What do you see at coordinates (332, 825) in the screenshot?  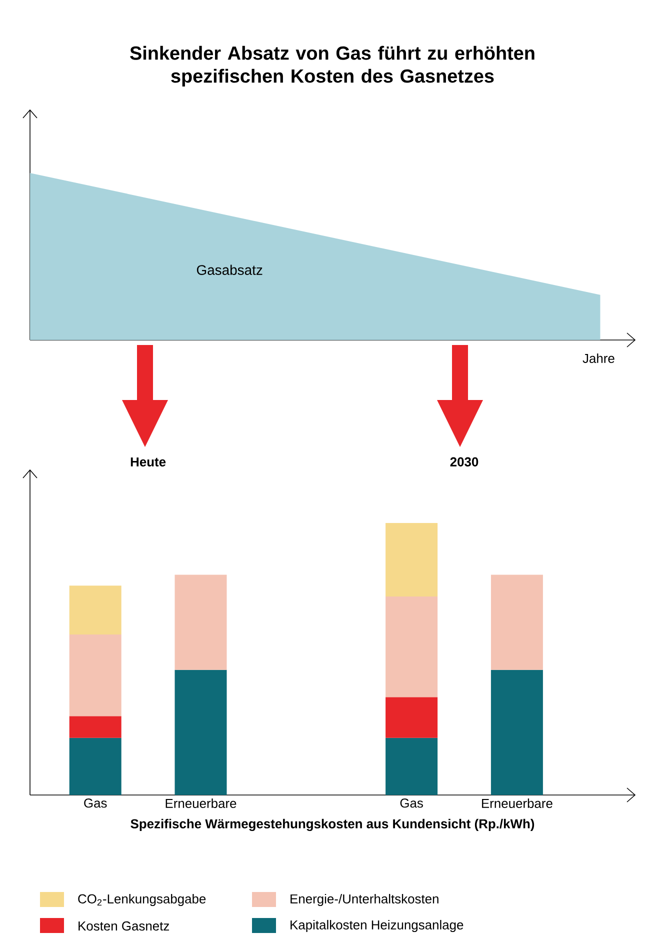 I see `x-axis-title: Spezifische Wärmegestehungskosten aus Kundensicht (Rp./kWh)` at bounding box center [332, 825].